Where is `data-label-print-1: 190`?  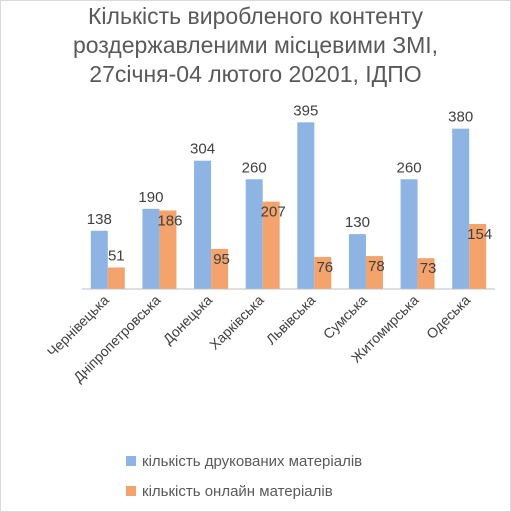
data-label-print-1: 190 is located at coordinates (150, 197).